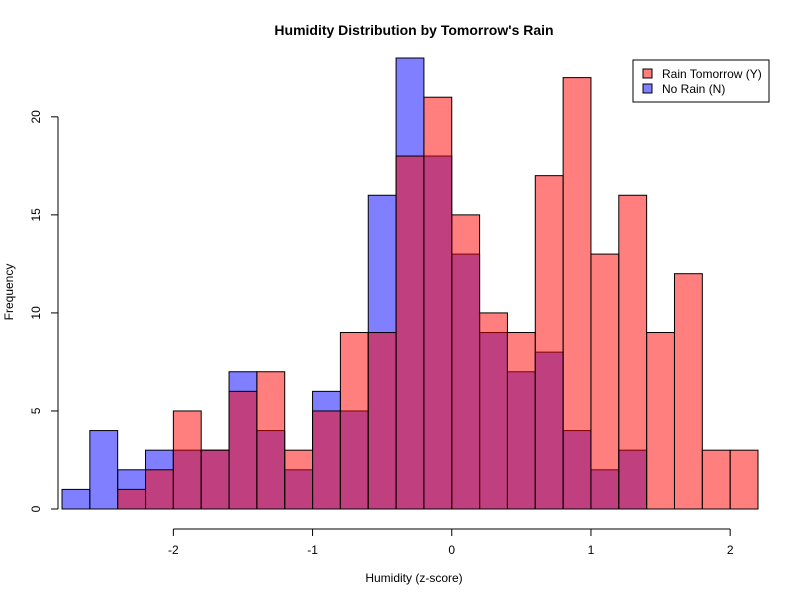 The height and width of the screenshot is (600, 800). What do you see at coordinates (413, 578) in the screenshot?
I see `x-axis-label: Humidity (z-score)` at bounding box center [413, 578].